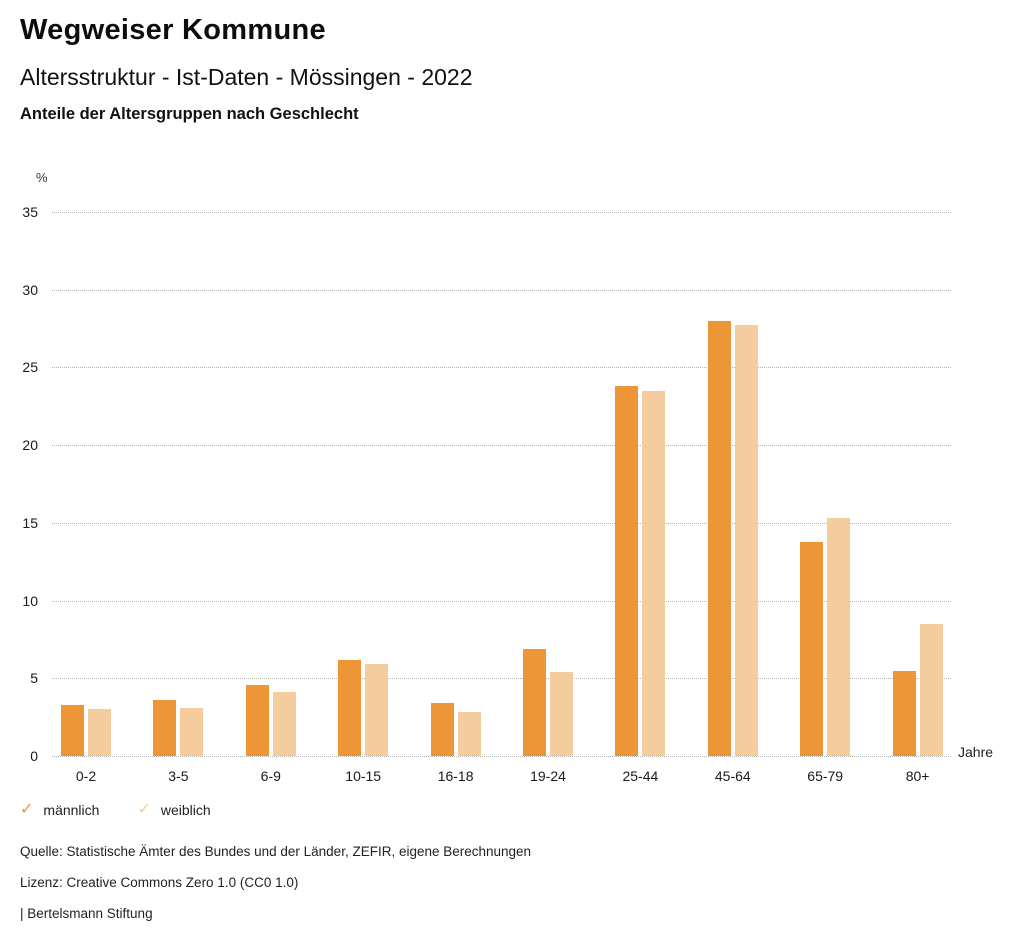  I want to click on bar-männlich-45-64, so click(719, 538).